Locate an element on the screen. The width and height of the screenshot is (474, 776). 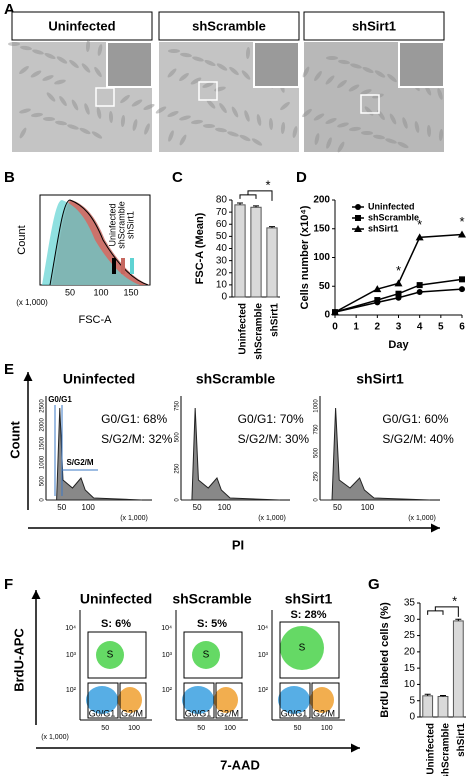
image-label: shSirt1 is located at coordinates (374, 25).